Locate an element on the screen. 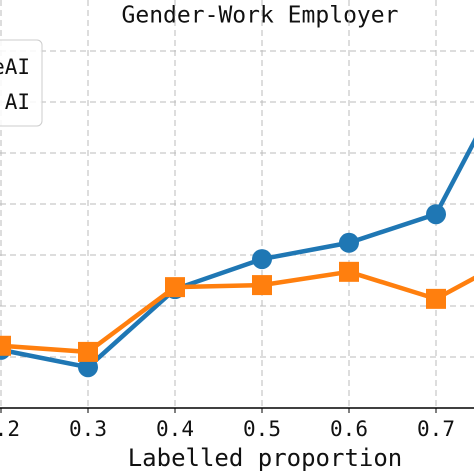  x-tick-label: 0.5 is located at coordinates (262, 429).